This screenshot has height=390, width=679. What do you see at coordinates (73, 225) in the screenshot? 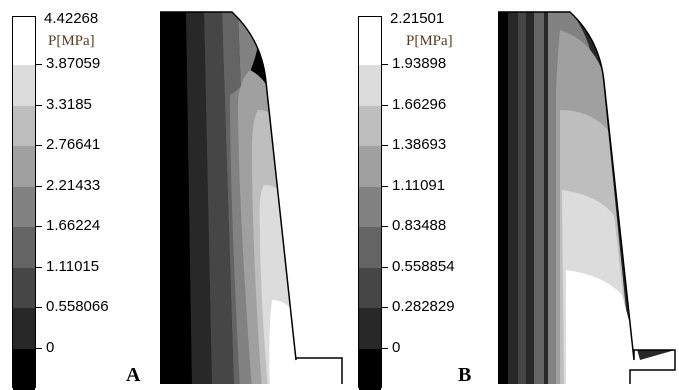
I see `legend-tick-label-a: 1.66224` at bounding box center [73, 225].